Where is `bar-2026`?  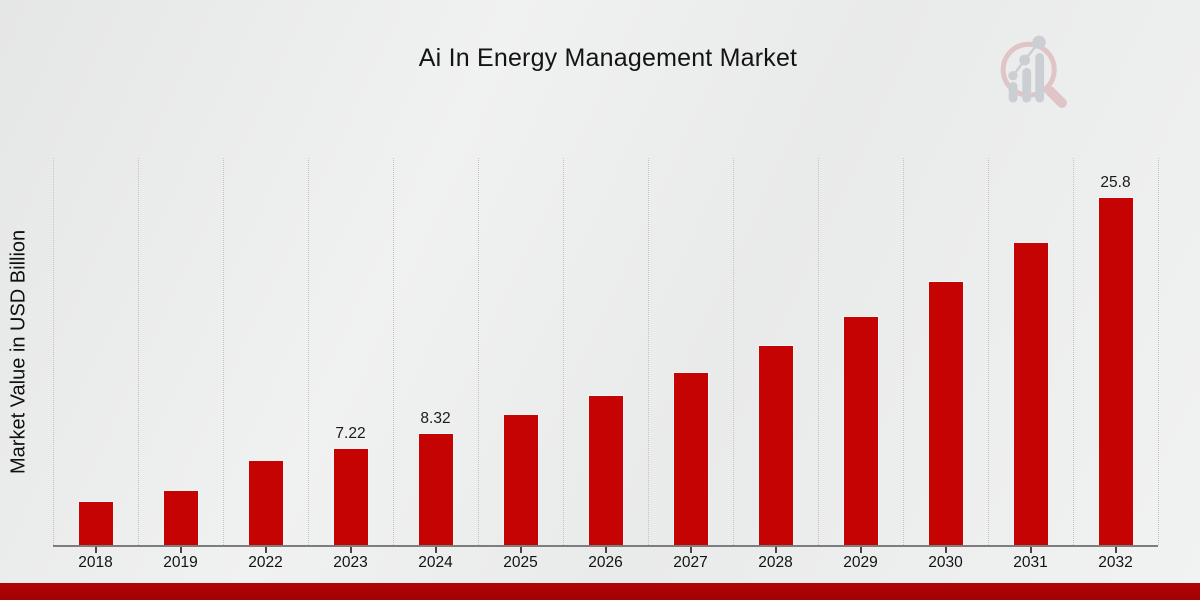 bar-2026 is located at coordinates (605, 470).